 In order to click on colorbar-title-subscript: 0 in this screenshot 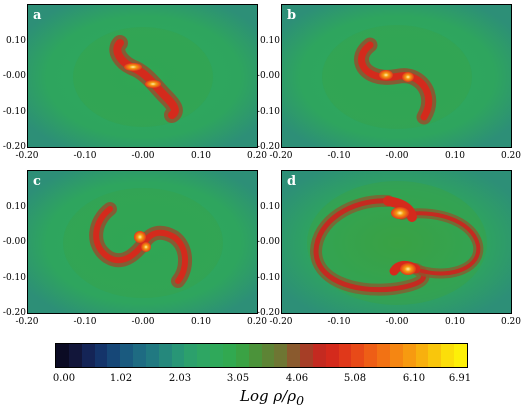, I will do `click(300, 400)`.